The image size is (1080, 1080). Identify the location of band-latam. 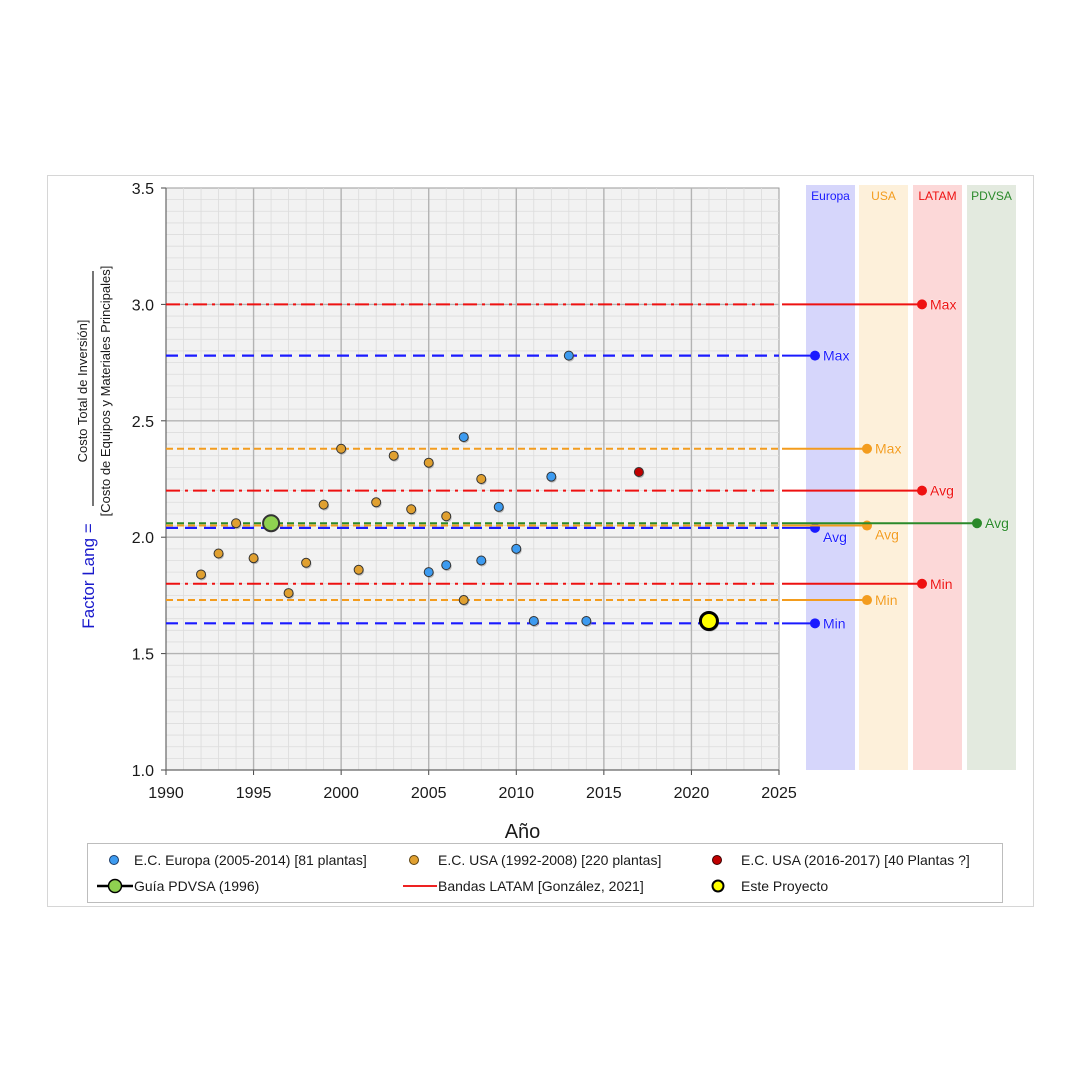
(937, 477).